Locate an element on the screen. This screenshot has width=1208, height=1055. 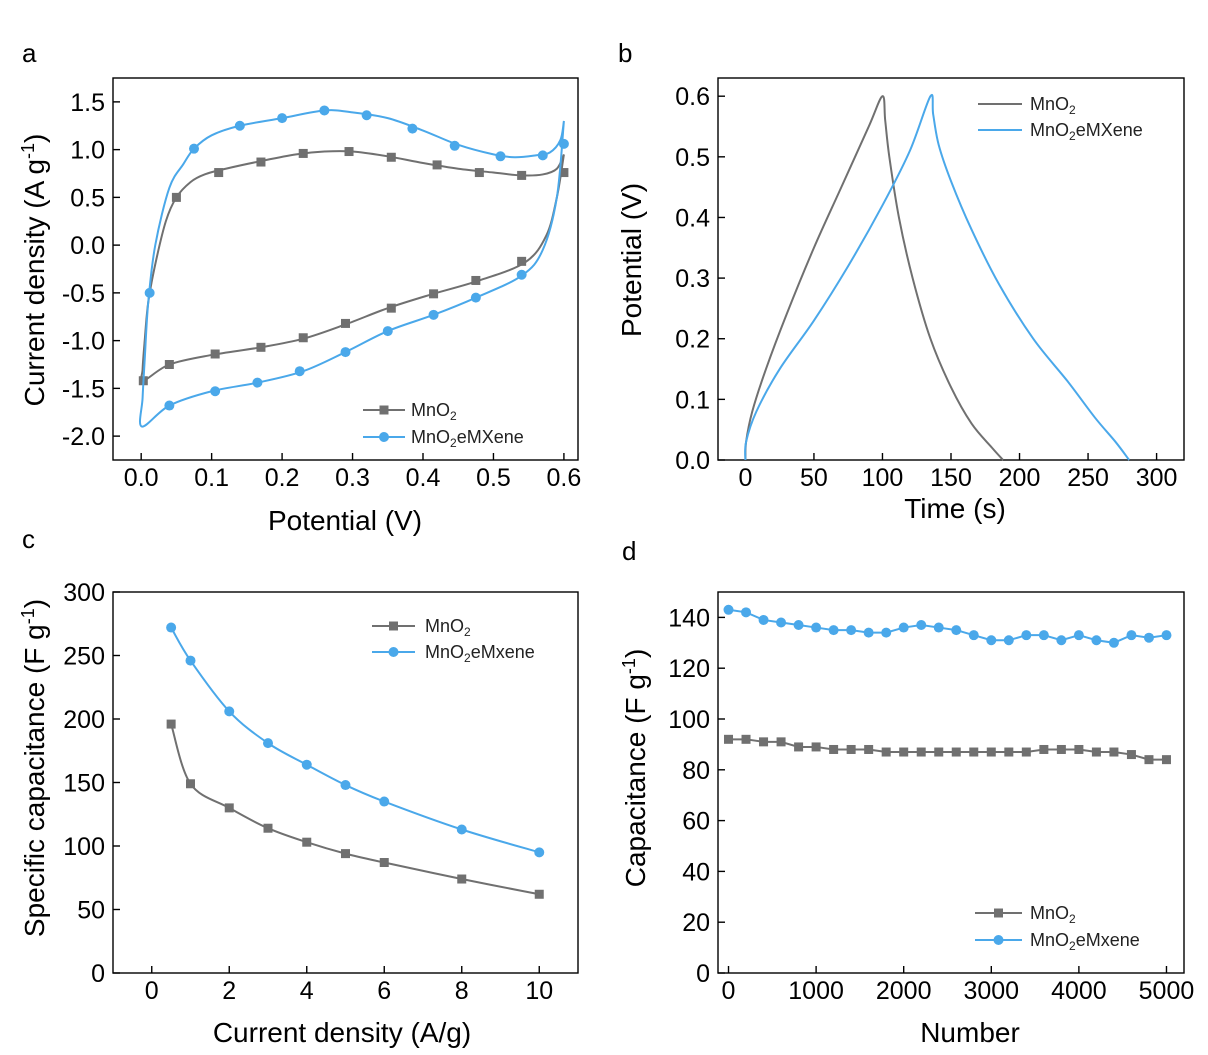
legend-d: MnO2 MnO2eMxene is located at coordinates (1057, 928).